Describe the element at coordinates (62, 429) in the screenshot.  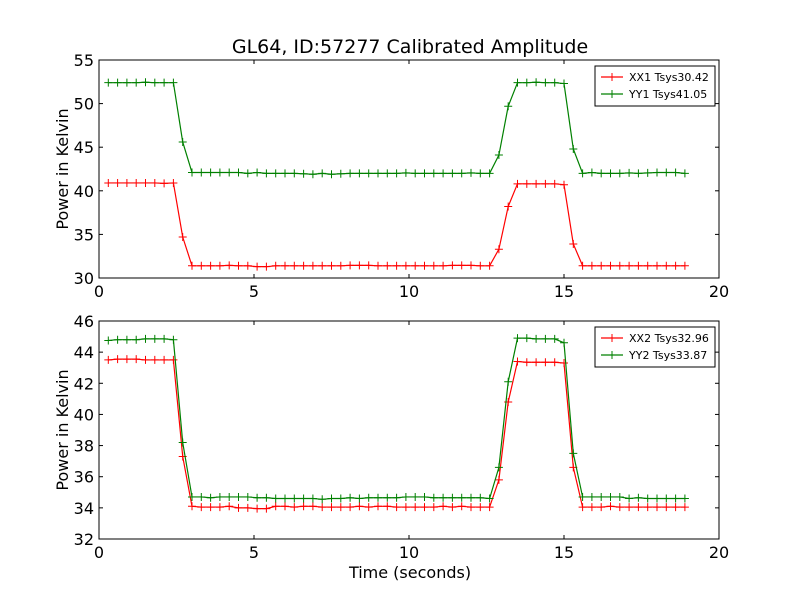
I see `bottom-chart-y-axis-label: Power in Kelvin` at that location.